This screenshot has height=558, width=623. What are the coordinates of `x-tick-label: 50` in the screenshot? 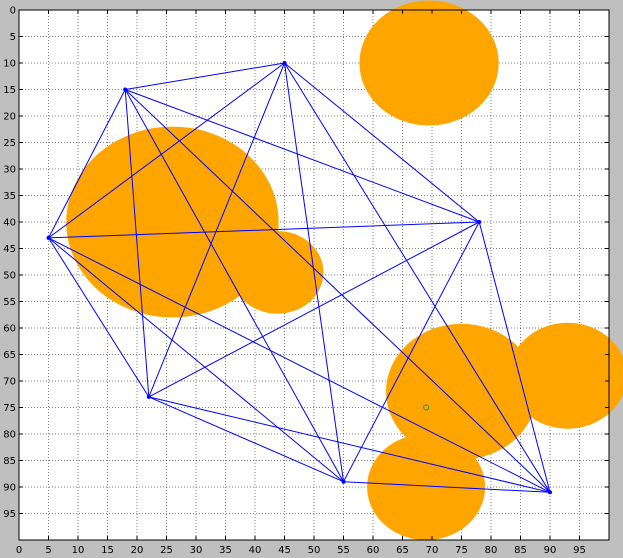 It's located at (314, 550).